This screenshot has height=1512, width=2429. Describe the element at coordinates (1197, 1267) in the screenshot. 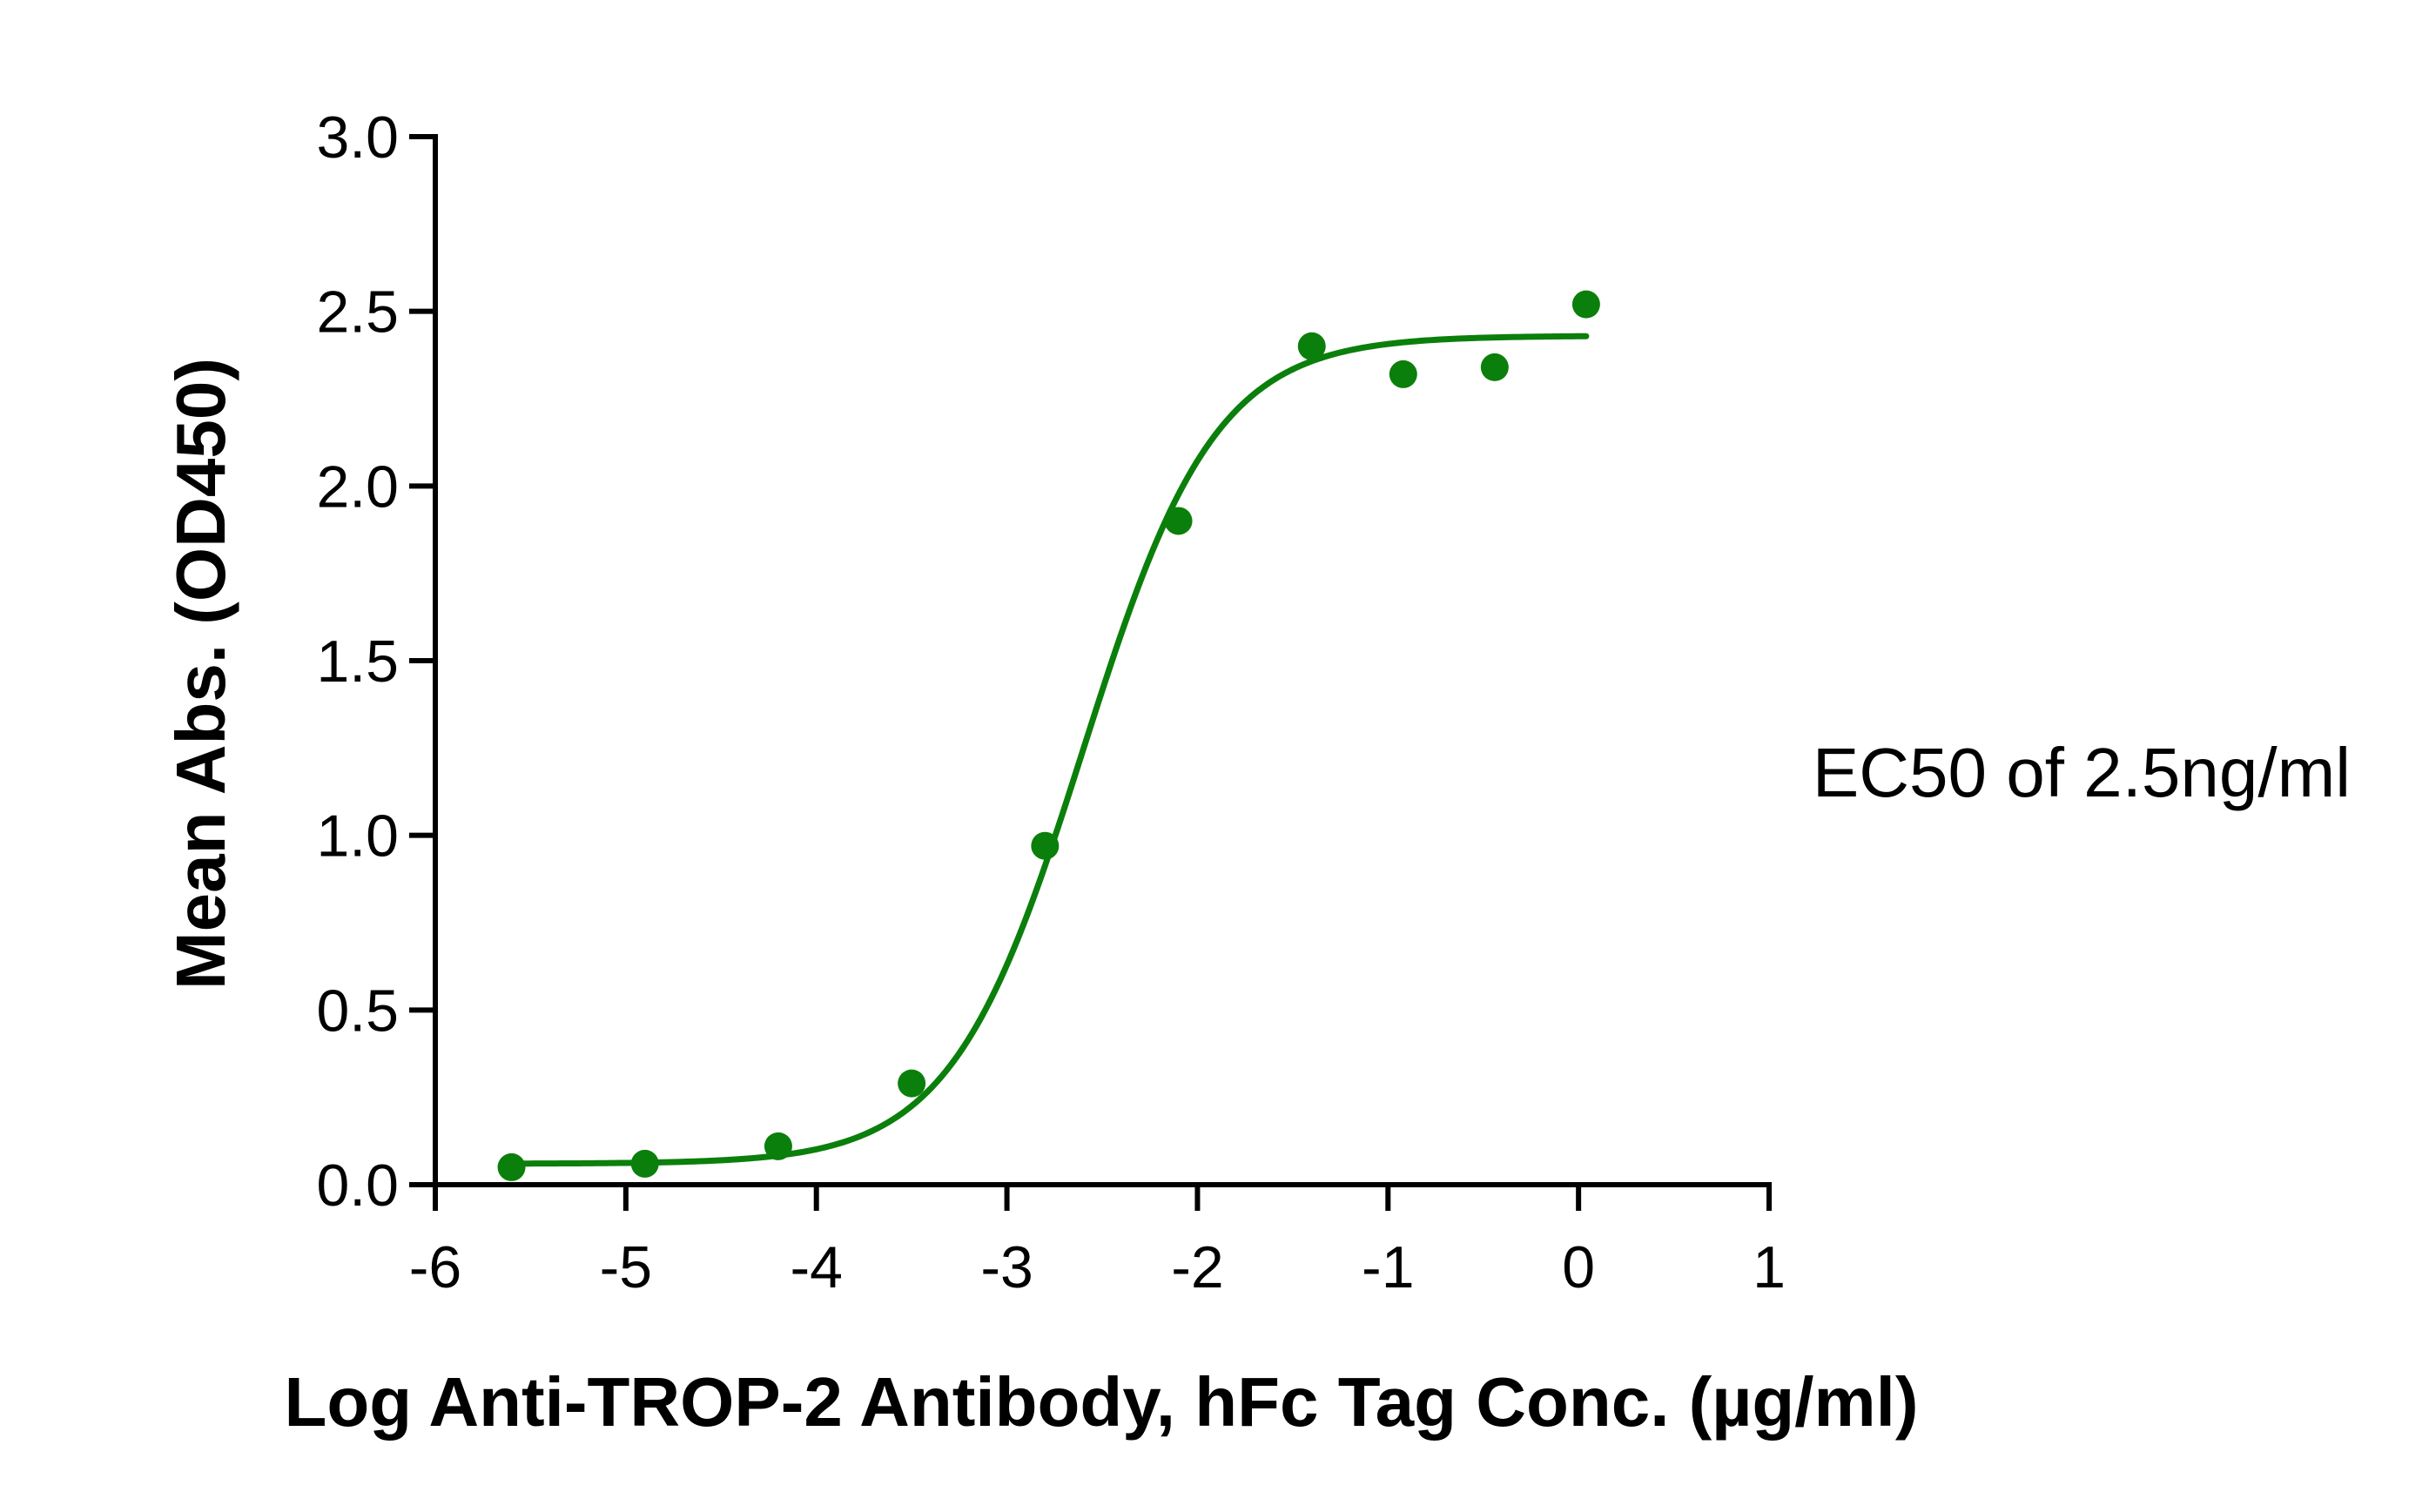

I see `x-tick-label: -2` at that location.